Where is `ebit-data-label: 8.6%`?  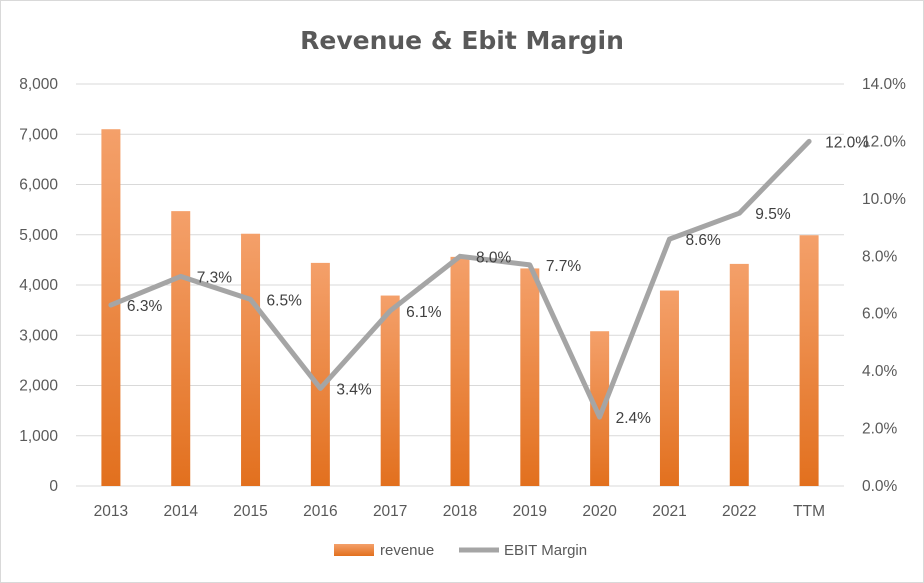
ebit-data-label: 8.6% is located at coordinates (703, 240).